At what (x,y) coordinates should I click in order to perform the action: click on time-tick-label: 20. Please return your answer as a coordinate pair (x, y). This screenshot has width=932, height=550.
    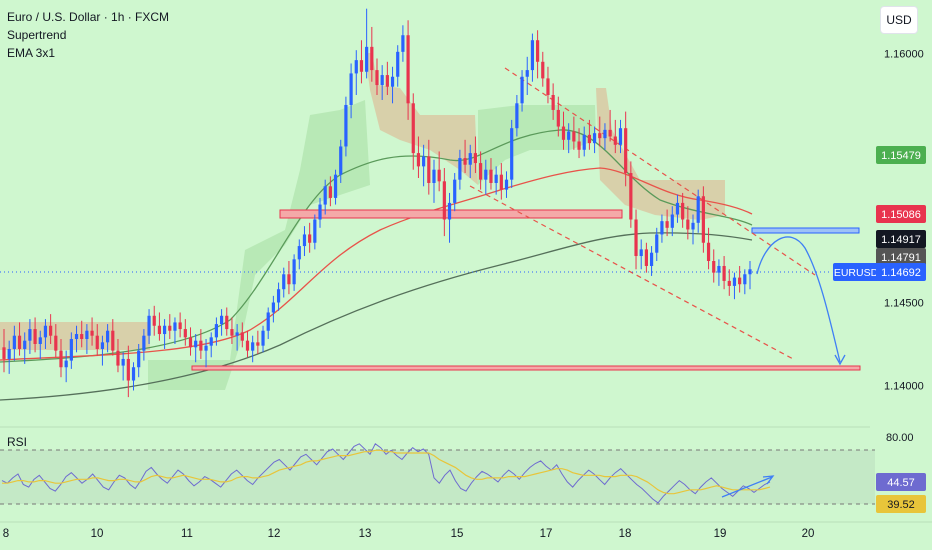
    Looking at the image, I should click on (808, 534).